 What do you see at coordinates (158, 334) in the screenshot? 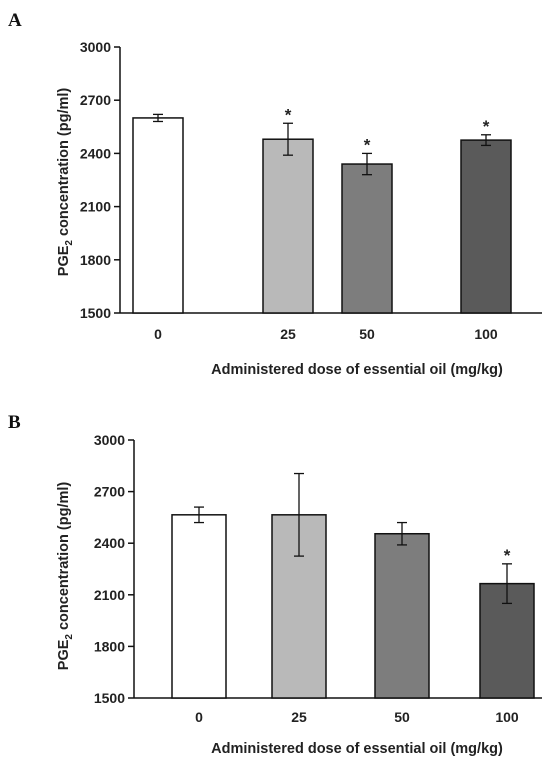
I see `panel-a-x-tick-label: 0` at bounding box center [158, 334].